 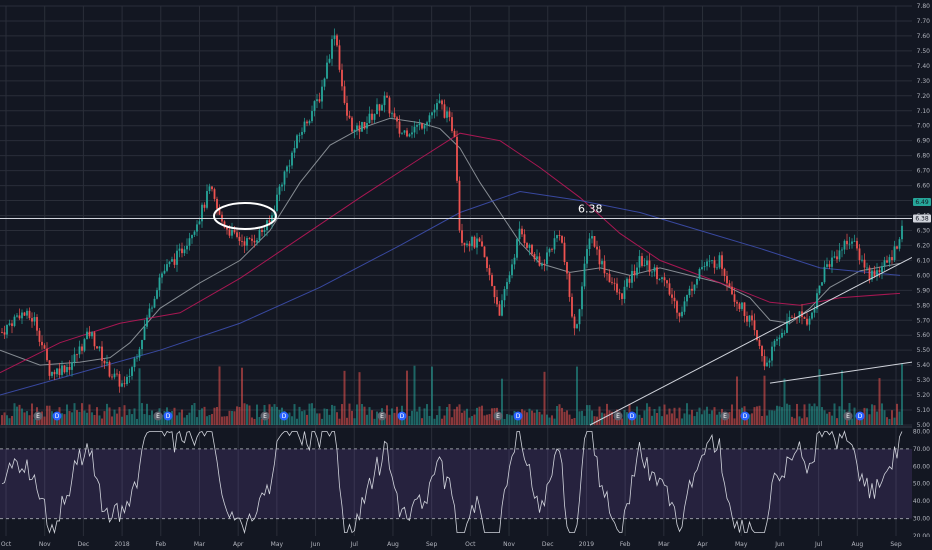 I want to click on horizontal-levels: 6.38, so click(x=456, y=210).